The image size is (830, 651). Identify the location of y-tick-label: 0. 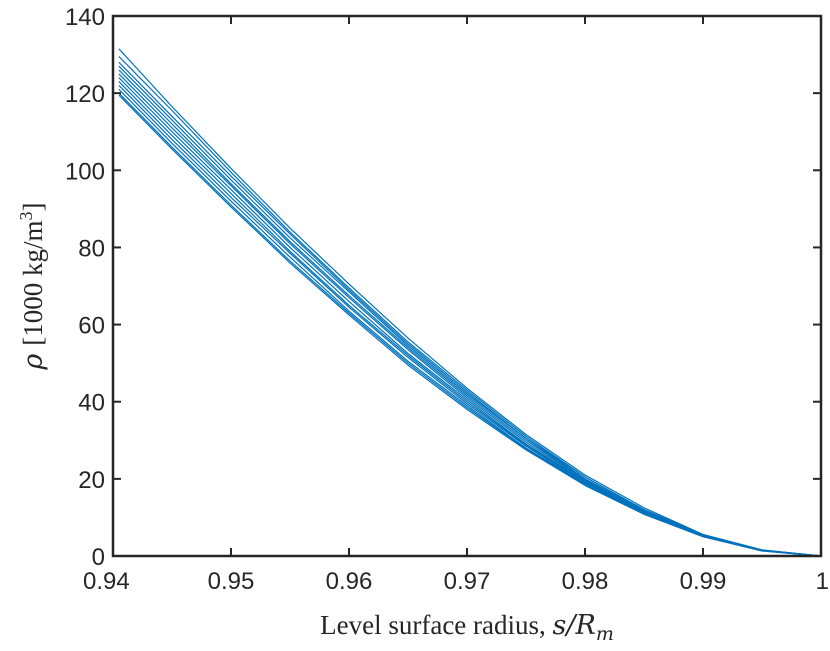
(98, 557).